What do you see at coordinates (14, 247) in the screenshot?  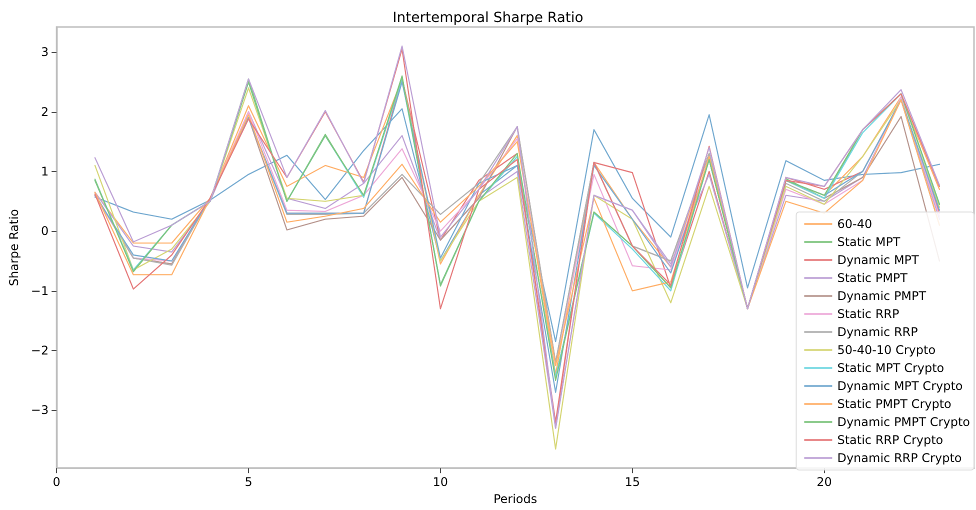 I see `y-axis-title: Sharpe Ratio` at bounding box center [14, 247].